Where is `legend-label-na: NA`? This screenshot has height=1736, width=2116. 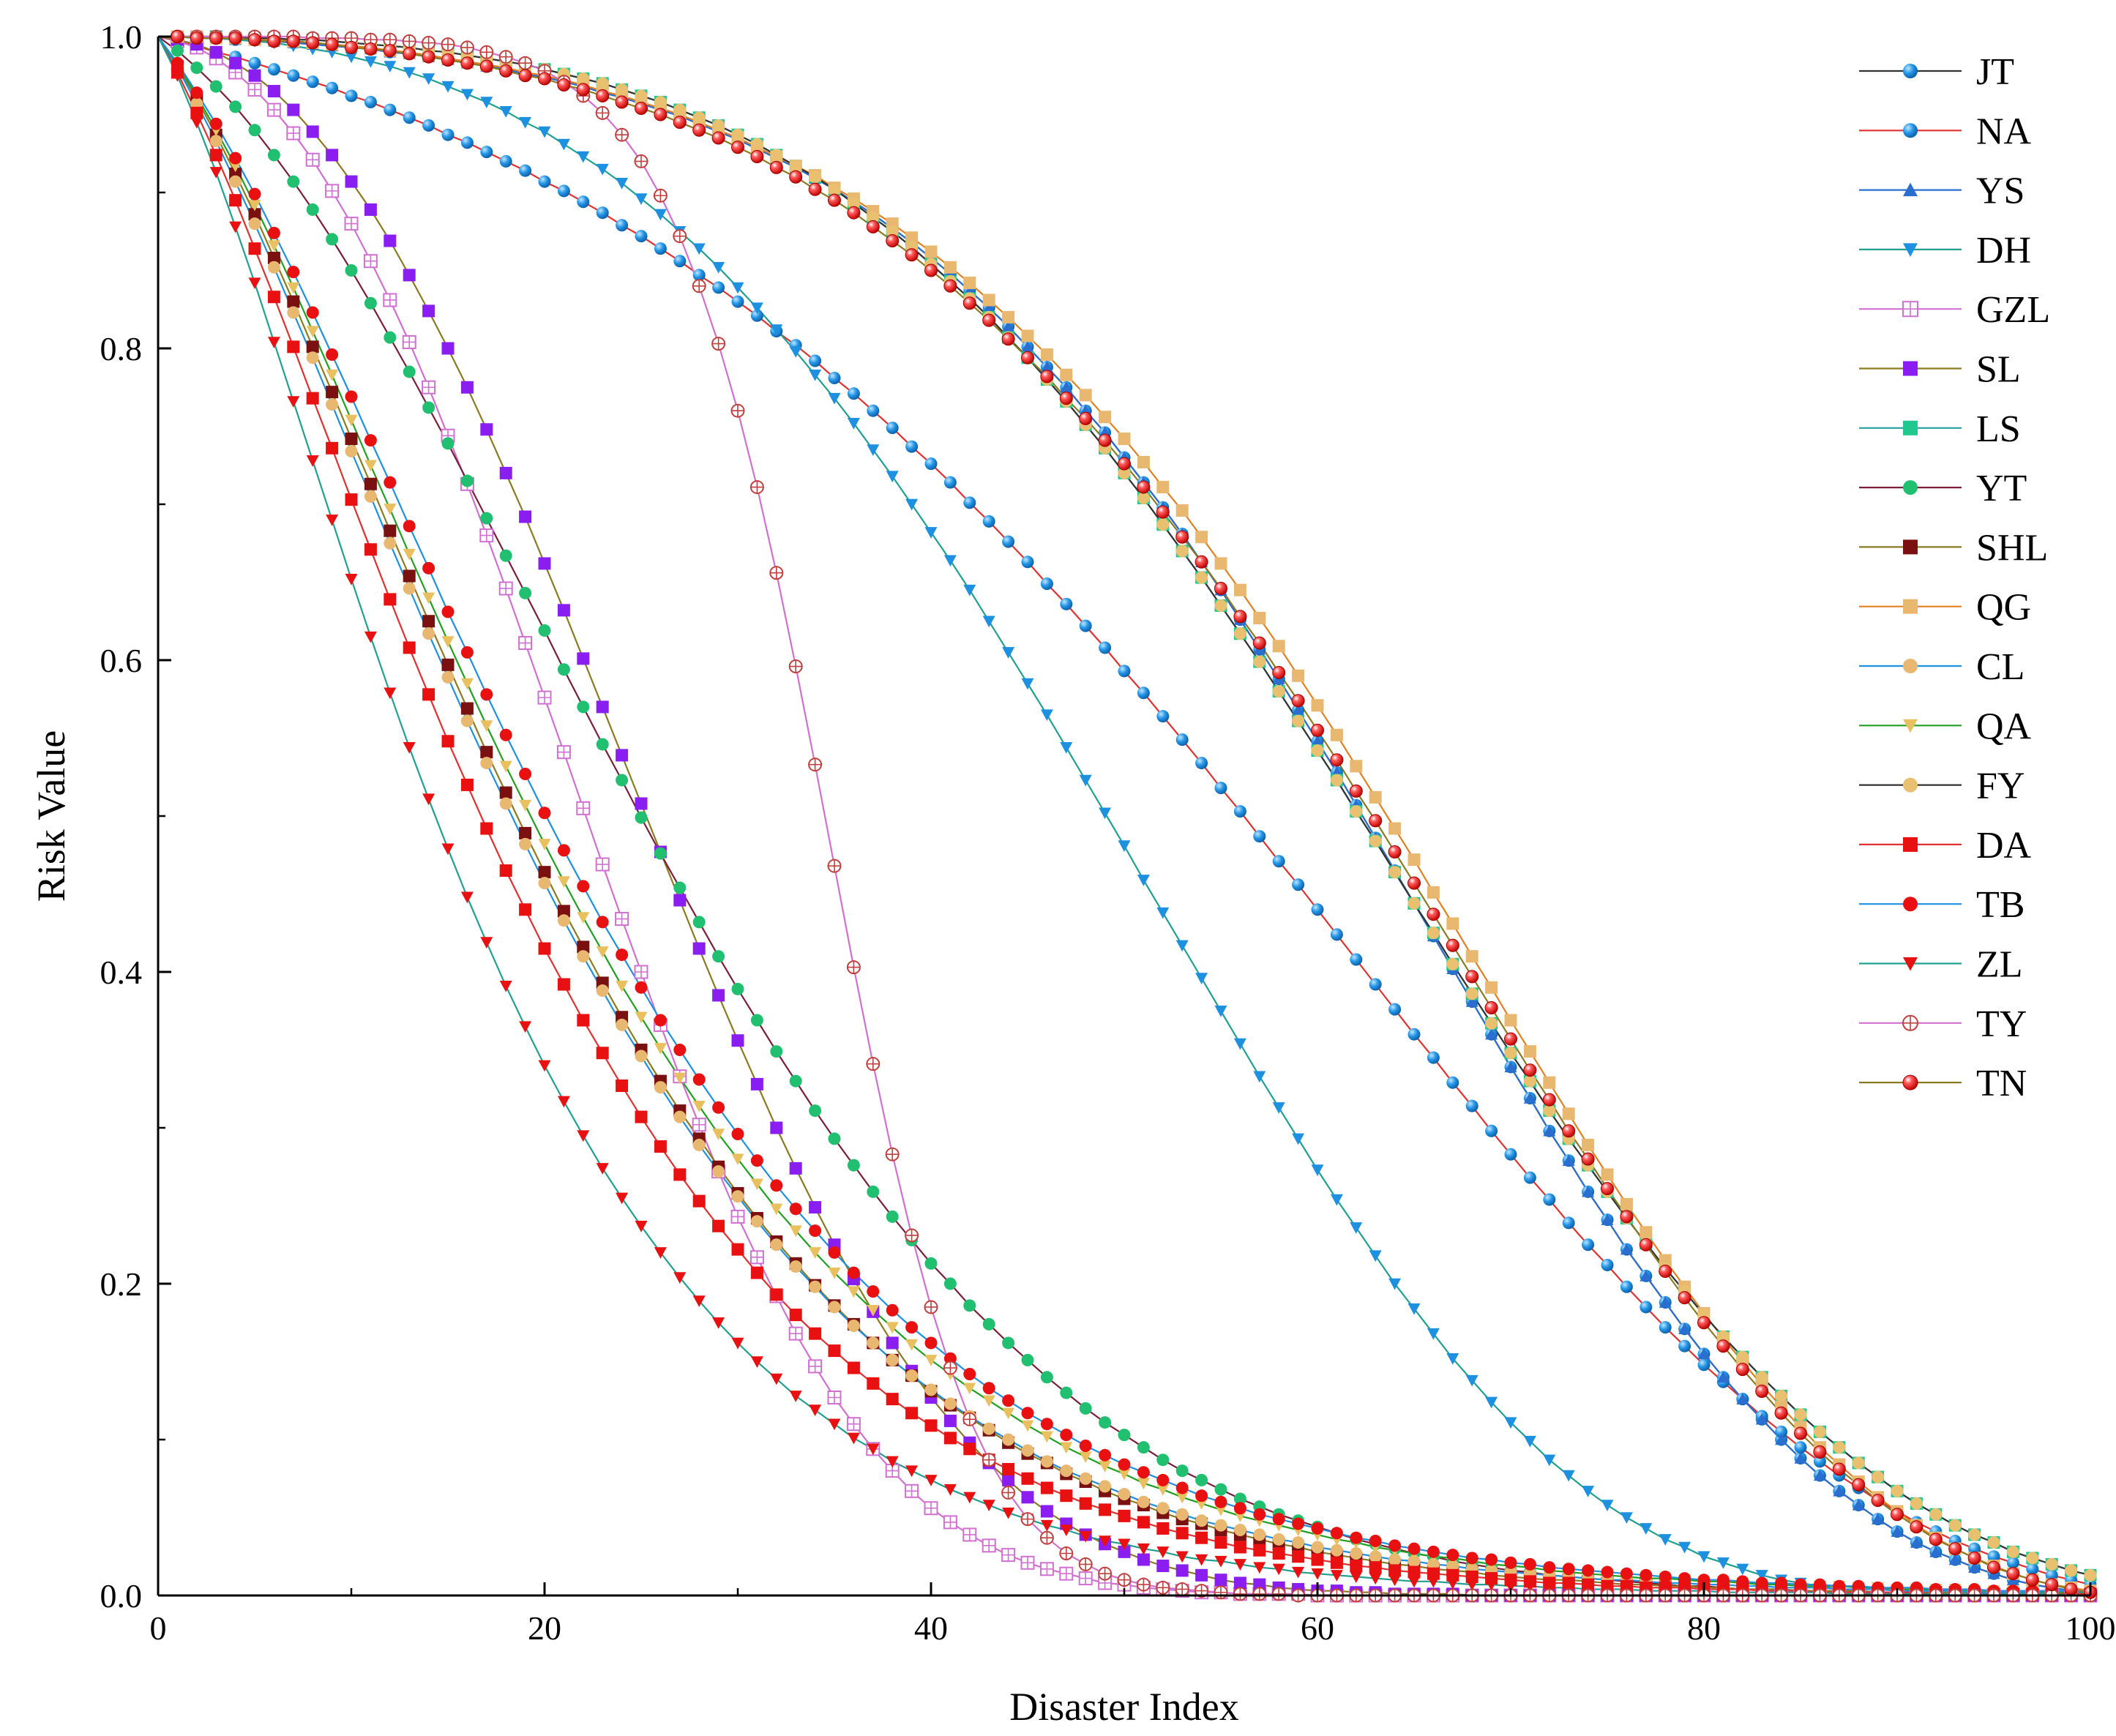 legend-label-na: NA is located at coordinates (2004, 131).